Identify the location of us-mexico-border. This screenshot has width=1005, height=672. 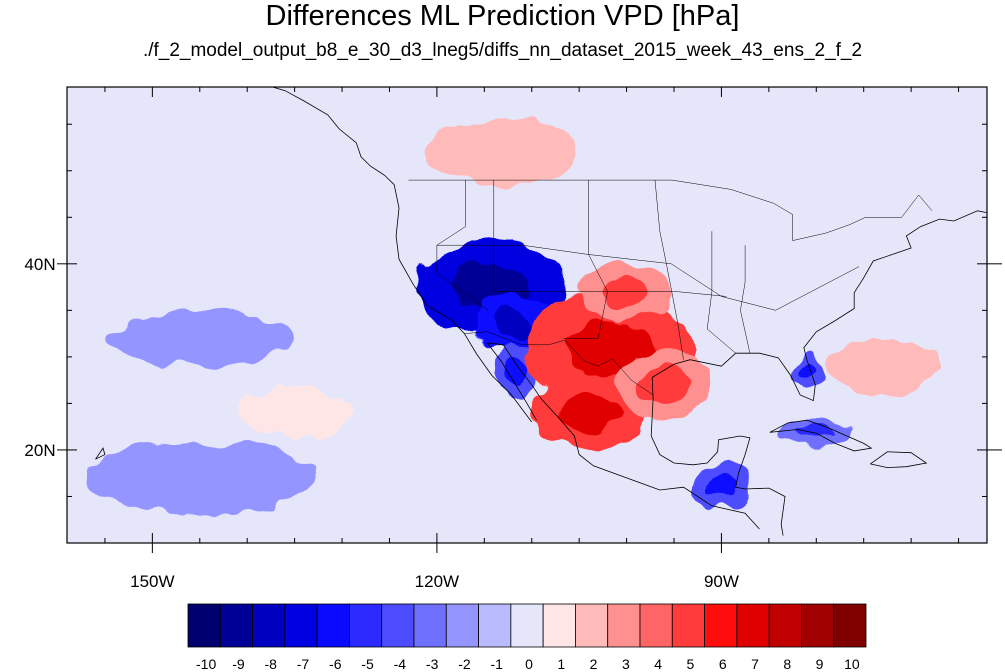
(559, 363).